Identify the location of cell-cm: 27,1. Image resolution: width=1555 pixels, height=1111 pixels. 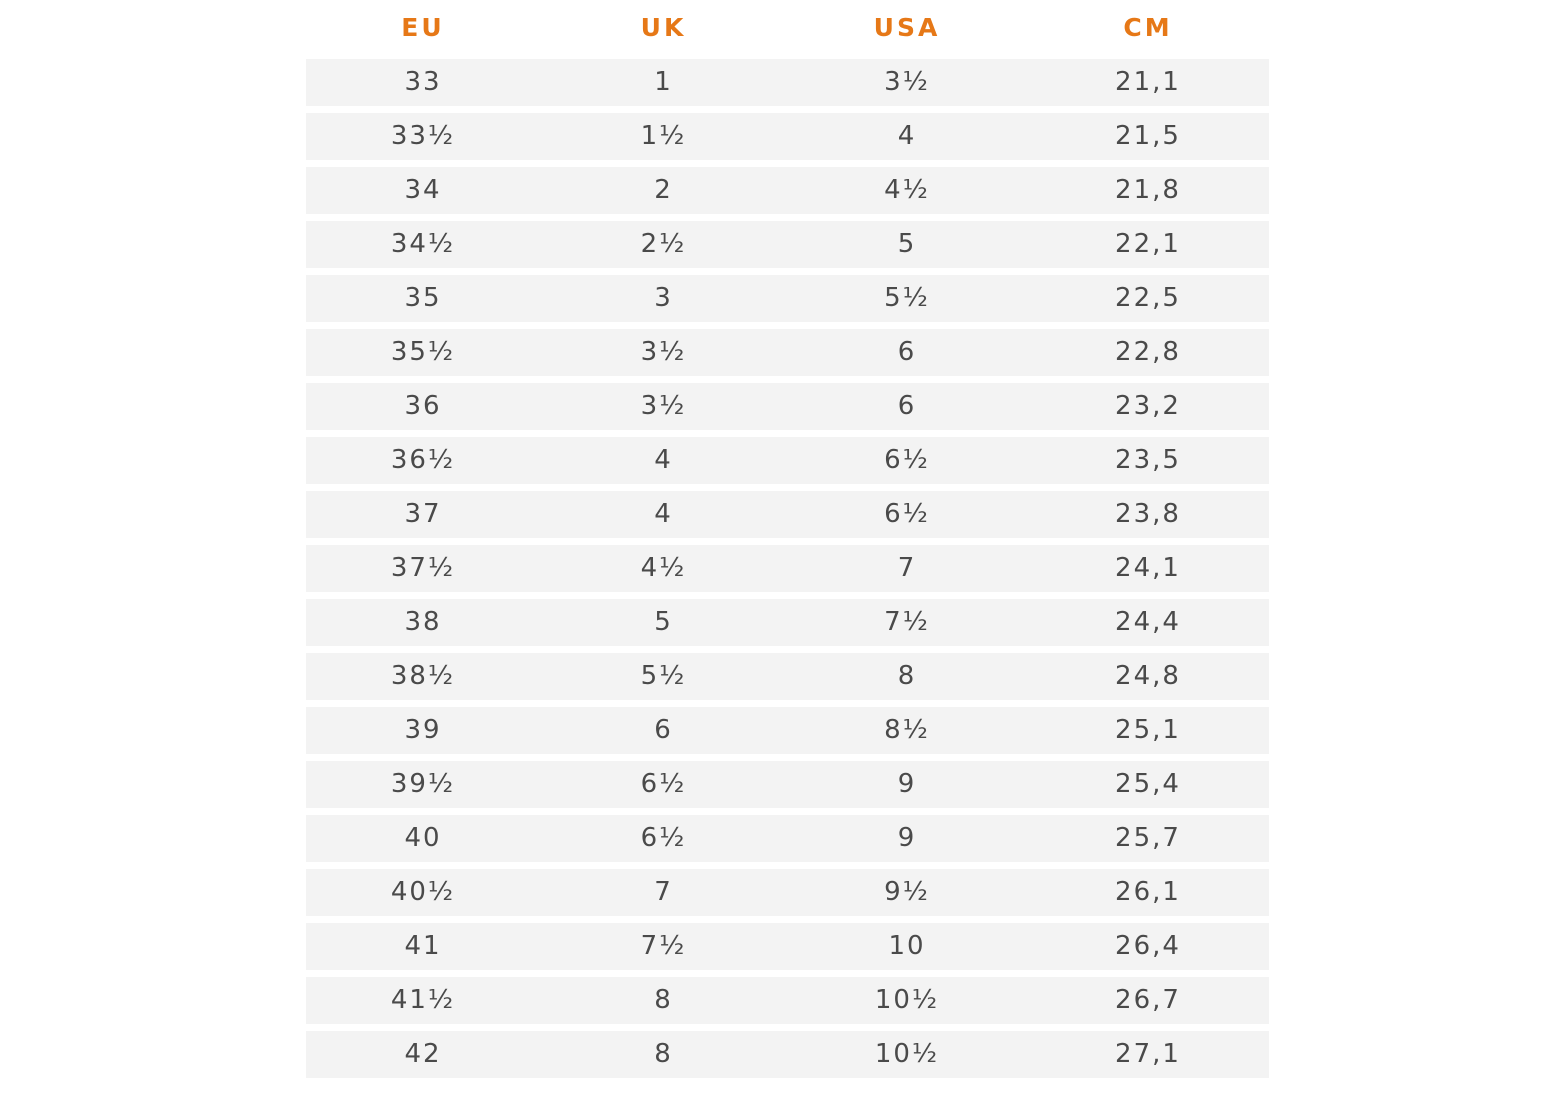
(1148, 1054).